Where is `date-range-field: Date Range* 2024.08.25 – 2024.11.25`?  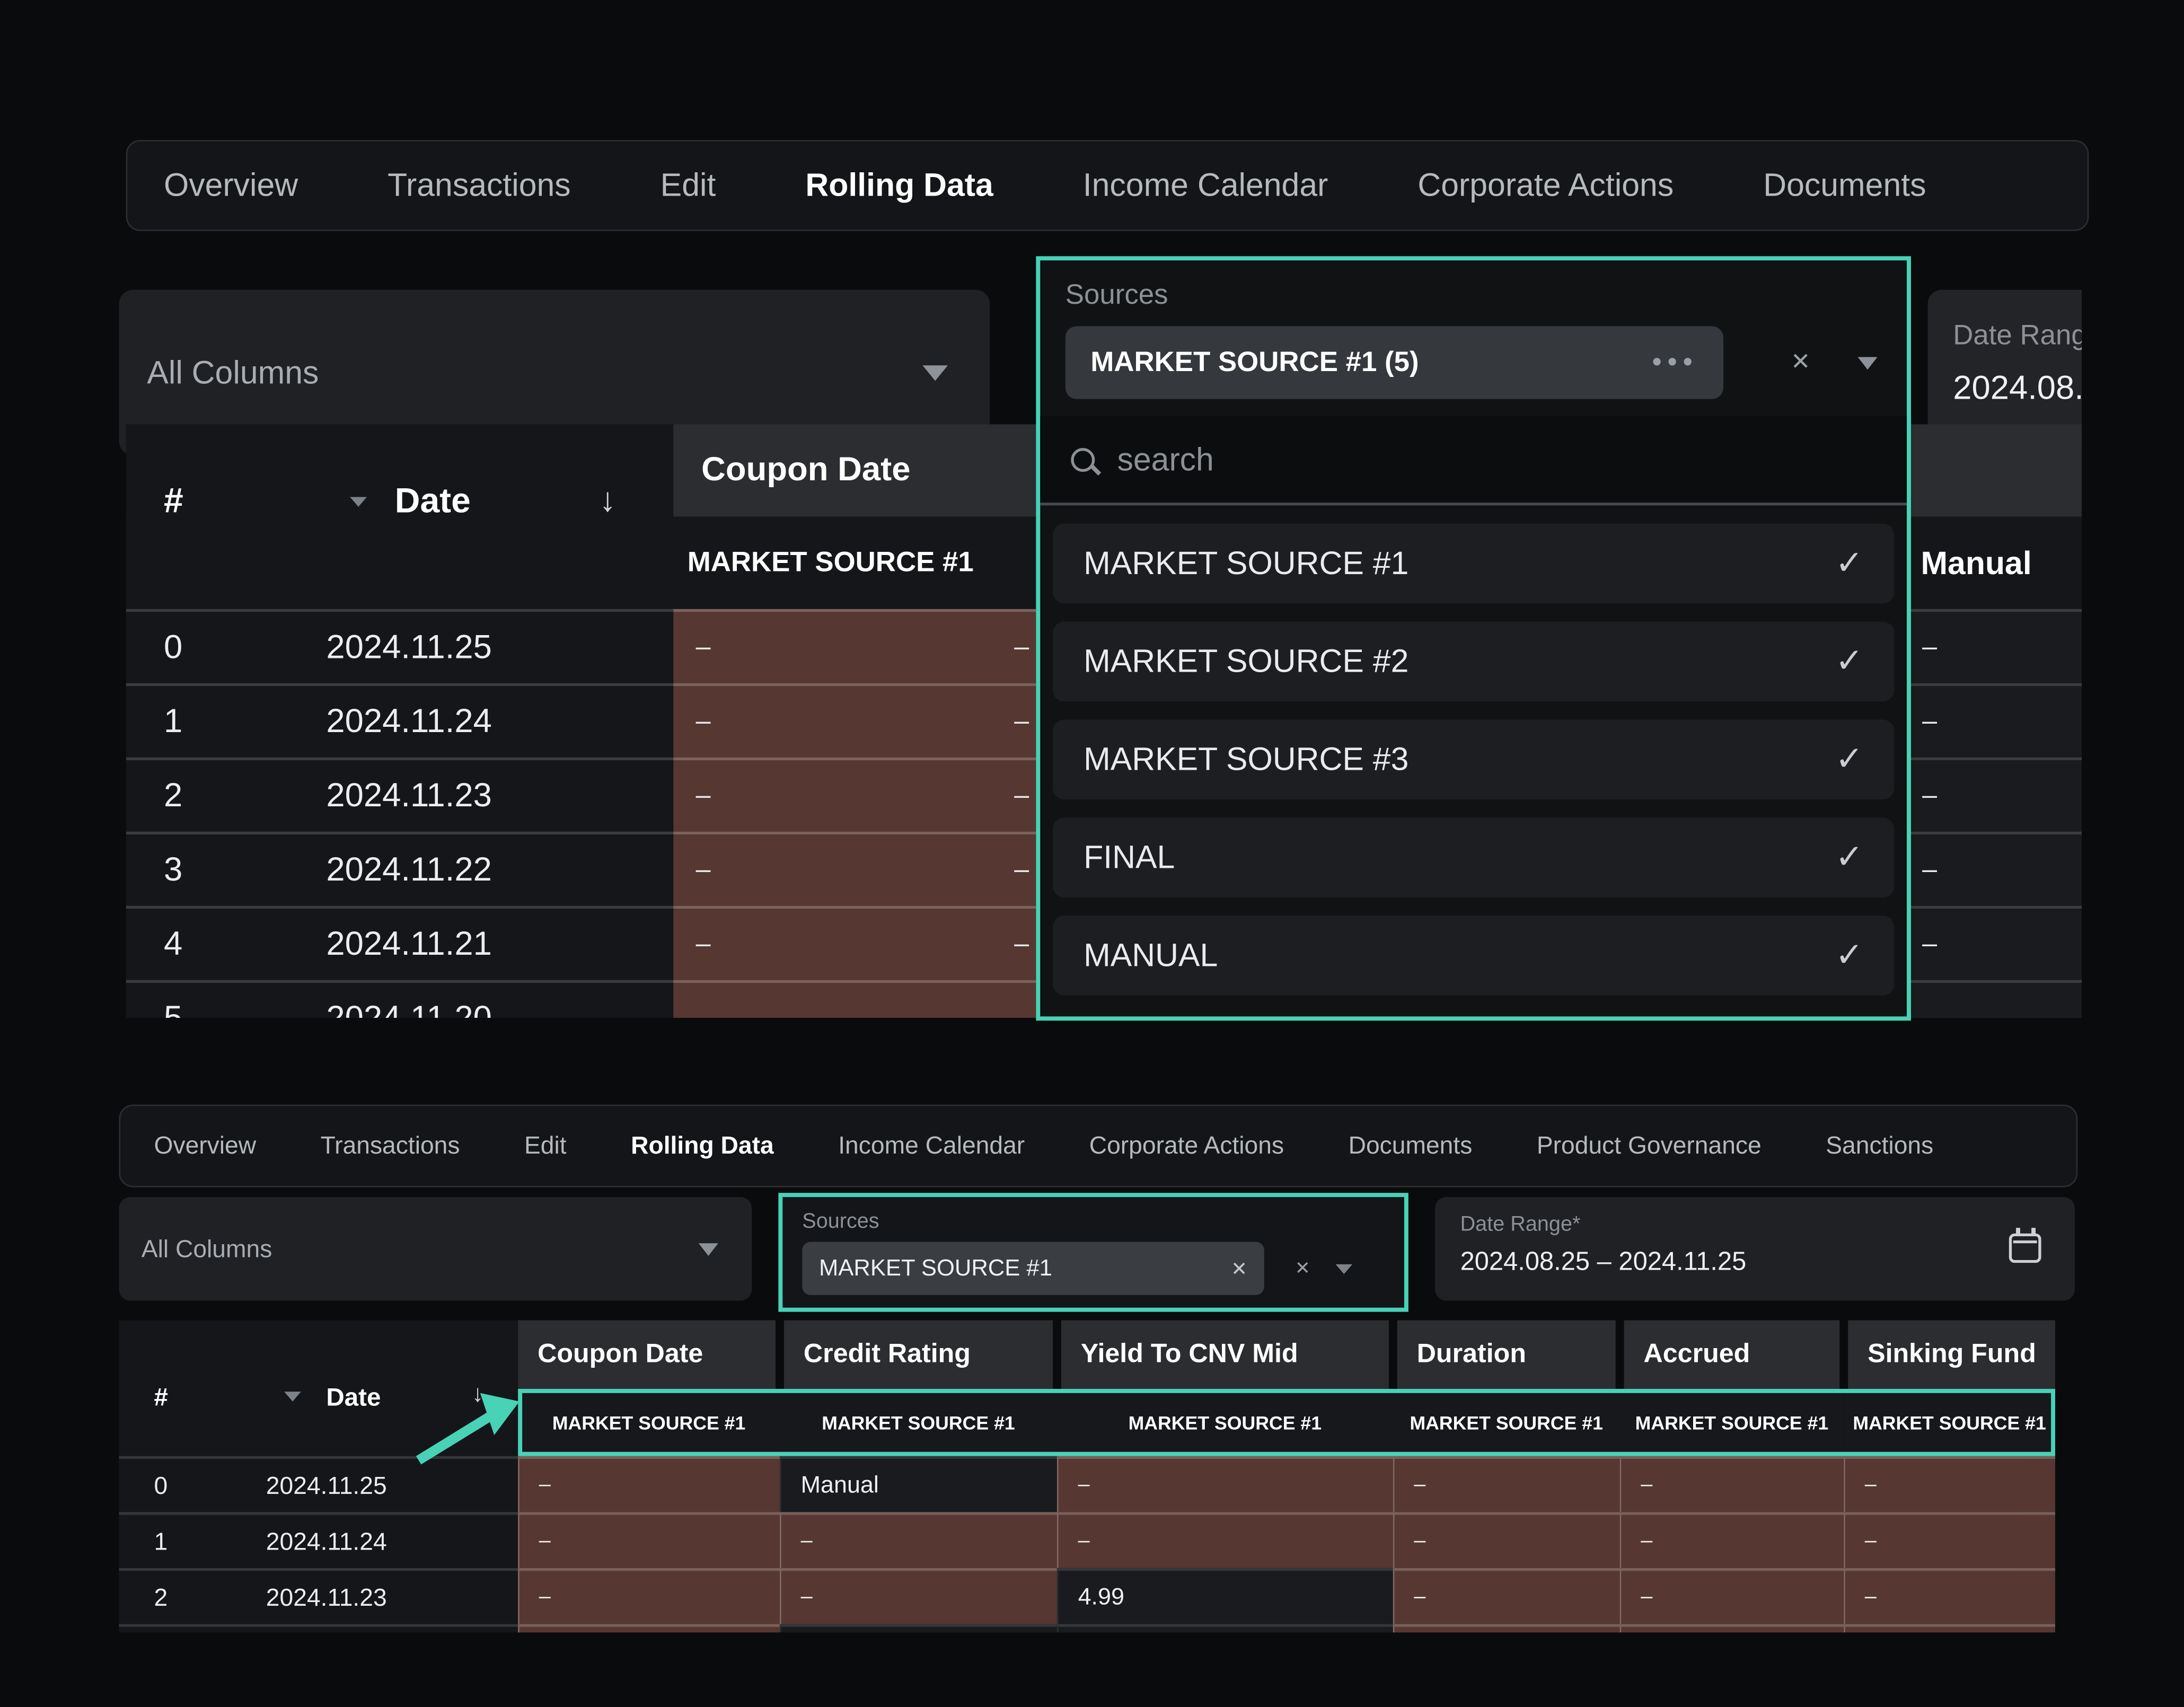 date-range-field: Date Range* 2024.08.25 – 2024.11.25 is located at coordinates (1755, 1249).